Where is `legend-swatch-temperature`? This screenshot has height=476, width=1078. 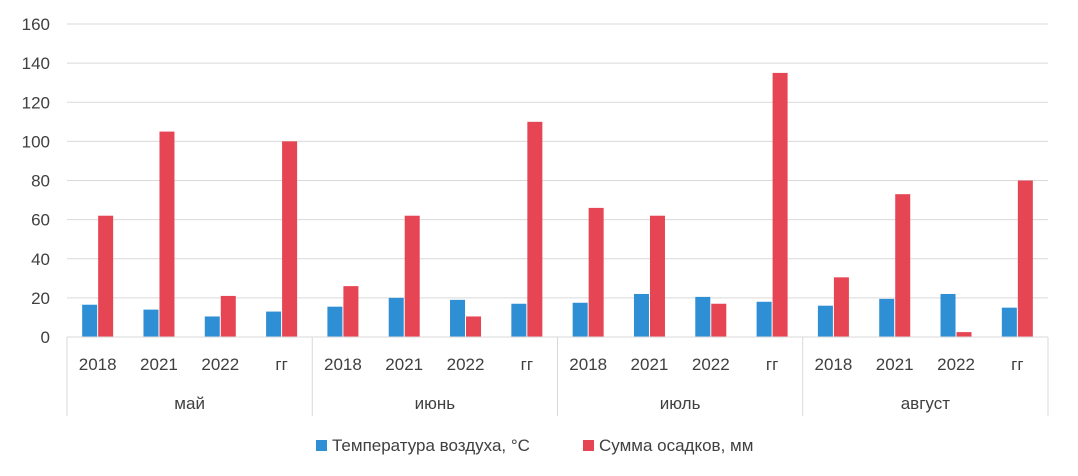 legend-swatch-temperature is located at coordinates (321, 445).